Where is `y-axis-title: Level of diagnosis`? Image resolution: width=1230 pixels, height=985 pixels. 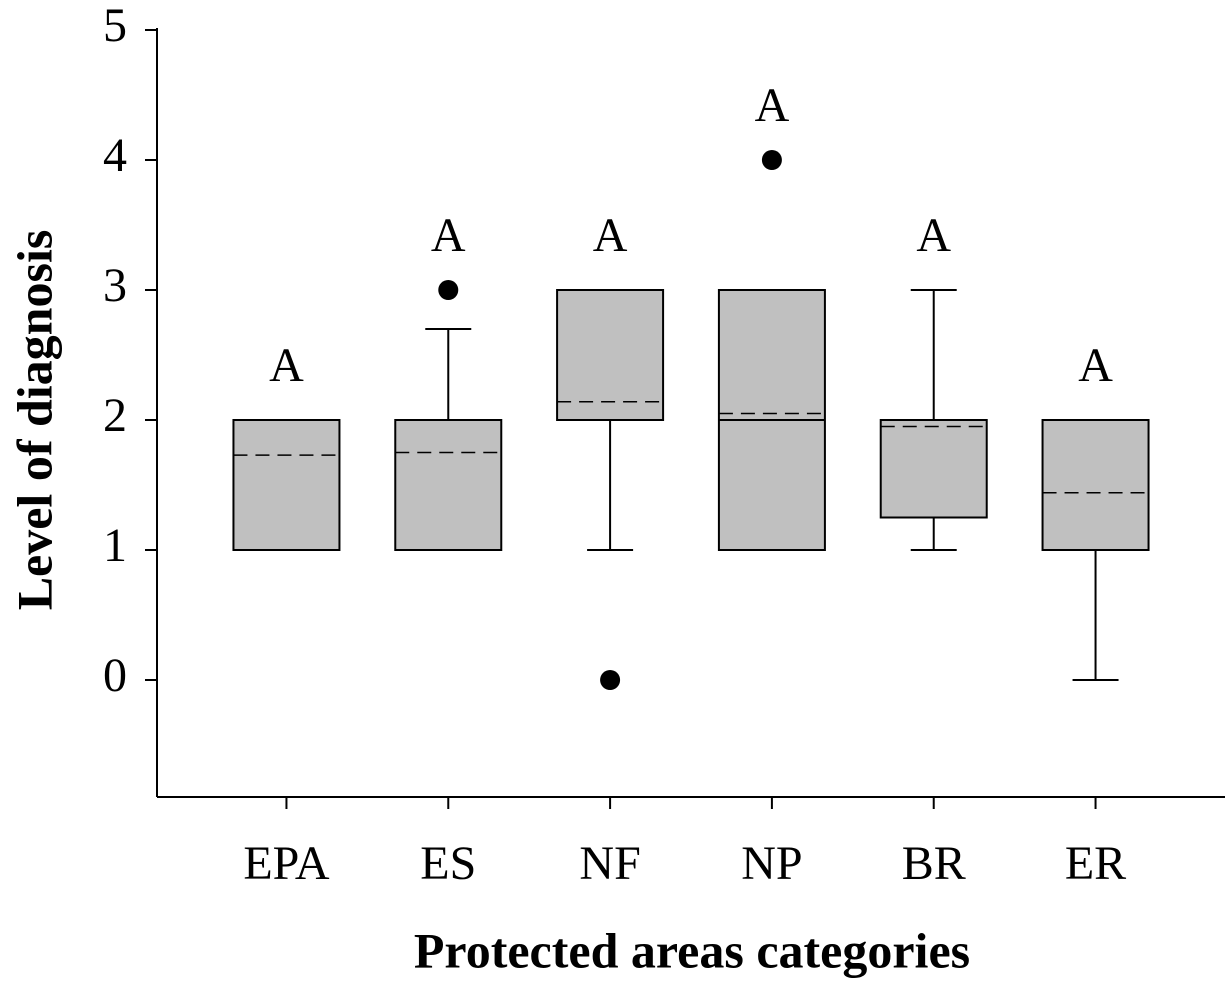 y-axis-title: Level of diagnosis is located at coordinates (34, 420).